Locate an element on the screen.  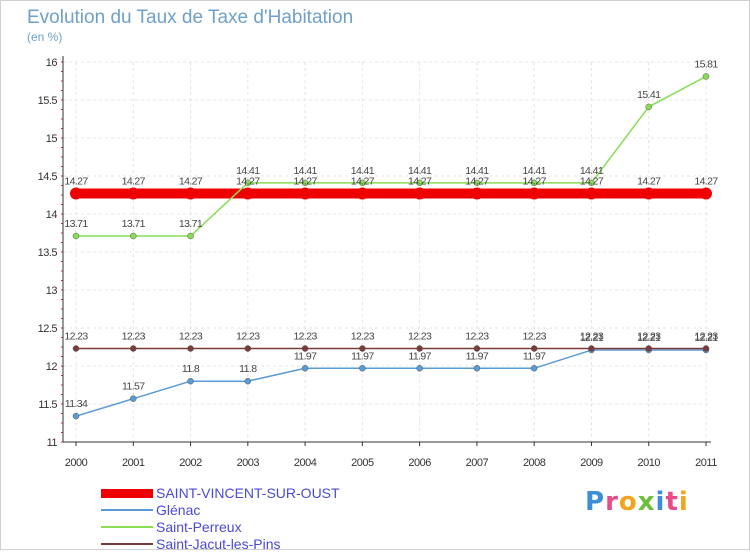
logo-letter: i is located at coordinates (660, 502).